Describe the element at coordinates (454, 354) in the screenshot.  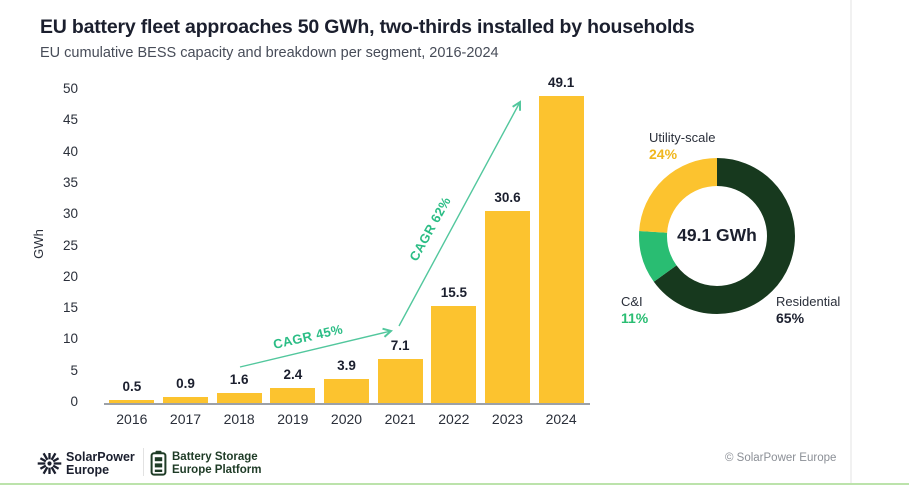
I see `bar-2022` at that location.